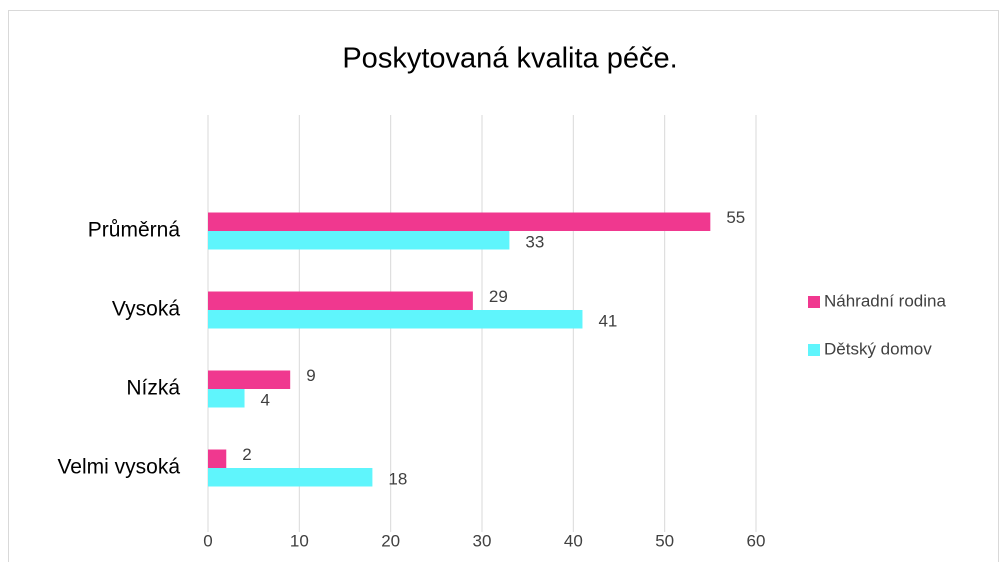 The height and width of the screenshot is (562, 1000). Describe the element at coordinates (390, 540) in the screenshot. I see `x-tick-label: 20` at that location.